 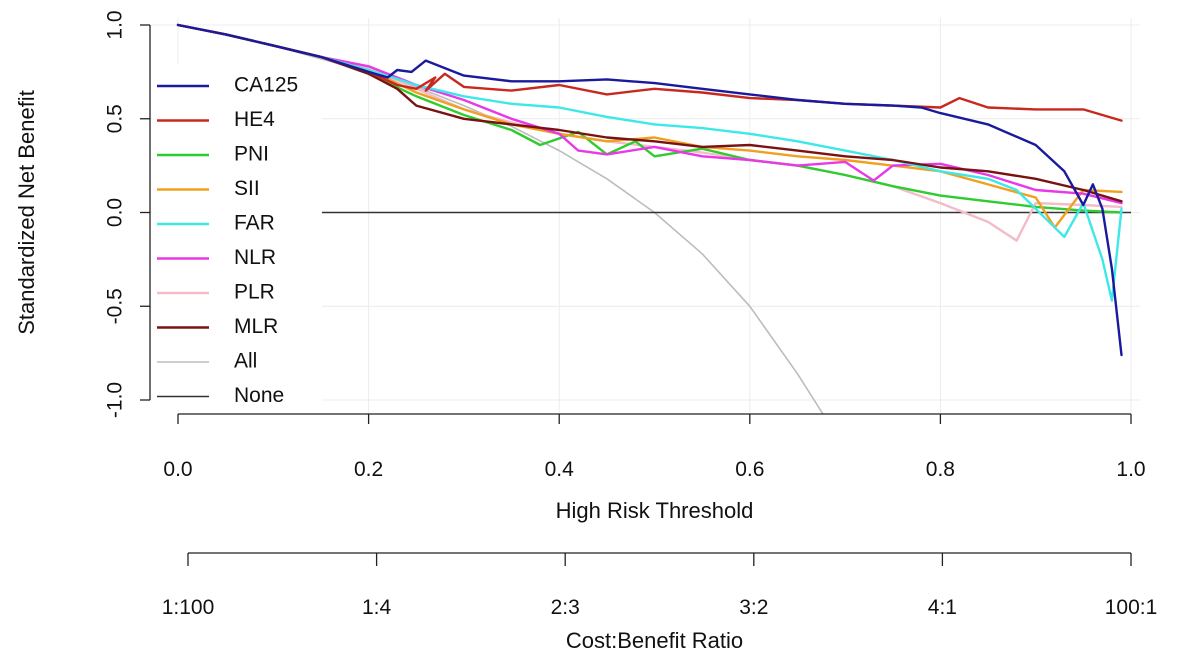 I want to click on legend-label-mlr: MLR, so click(x=256, y=326).